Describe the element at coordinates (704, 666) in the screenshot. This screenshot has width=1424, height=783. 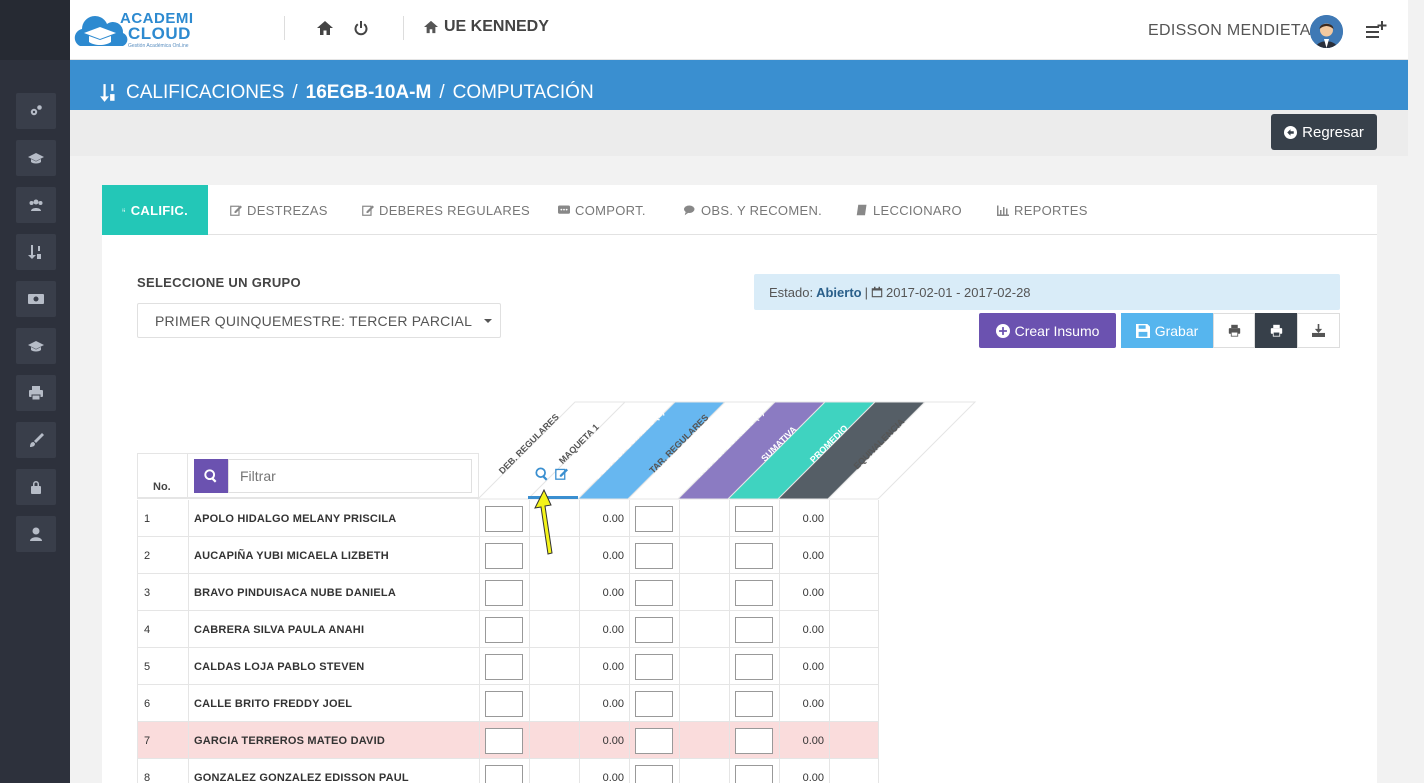
I see `tar-especiales-cell` at that location.